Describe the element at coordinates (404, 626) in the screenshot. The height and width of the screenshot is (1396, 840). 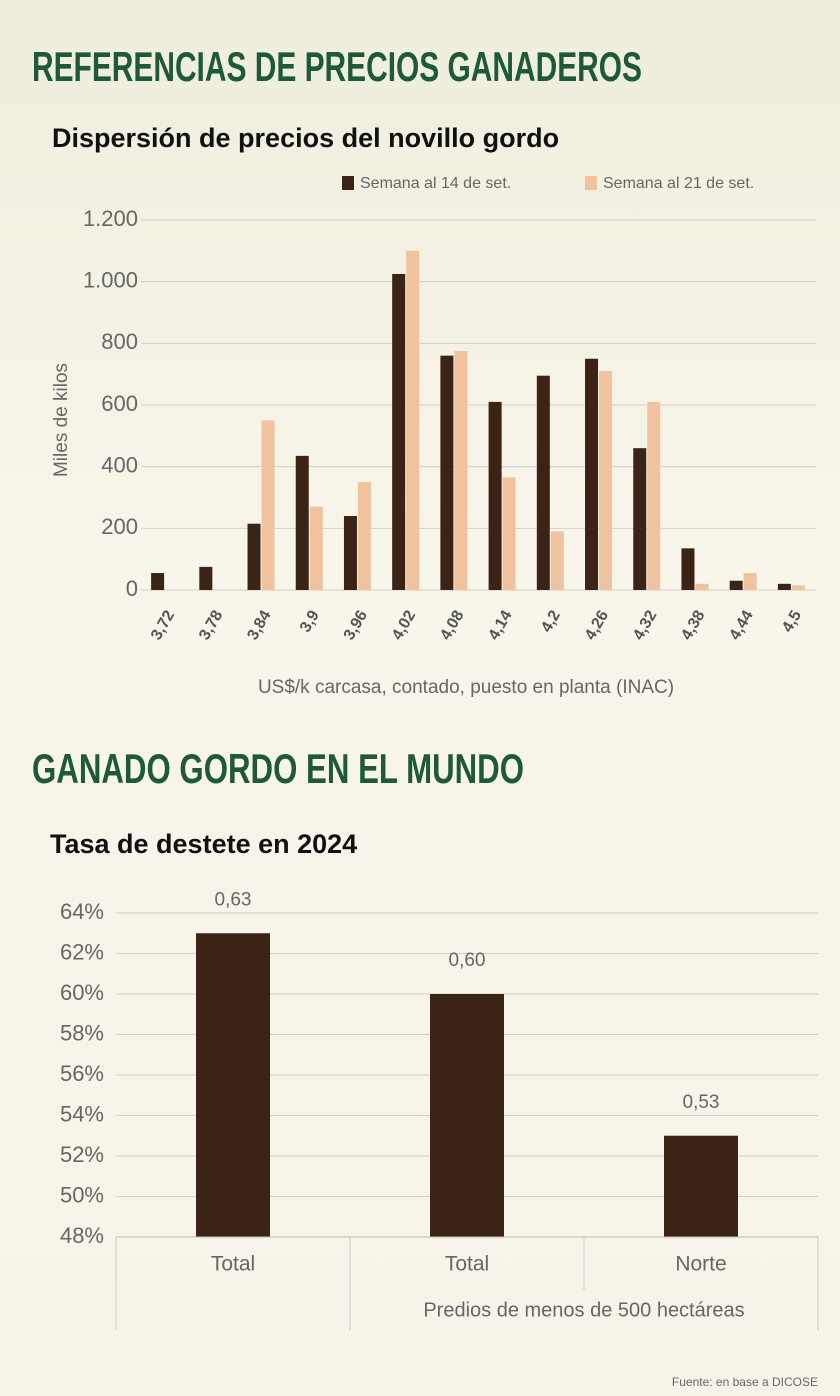
I see `x-tick-label: 4,02` at that location.